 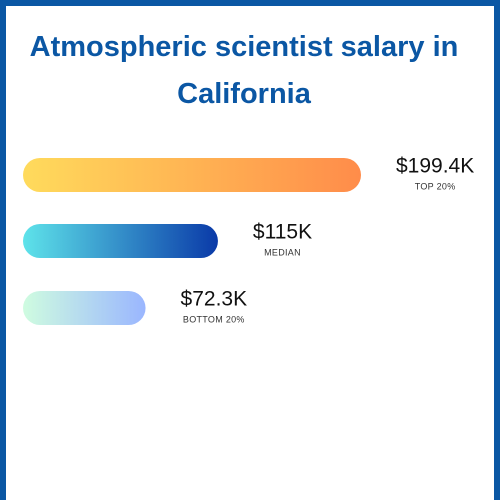 What do you see at coordinates (435, 186) in the screenshot?
I see `category-label: TOP 20%` at bounding box center [435, 186].